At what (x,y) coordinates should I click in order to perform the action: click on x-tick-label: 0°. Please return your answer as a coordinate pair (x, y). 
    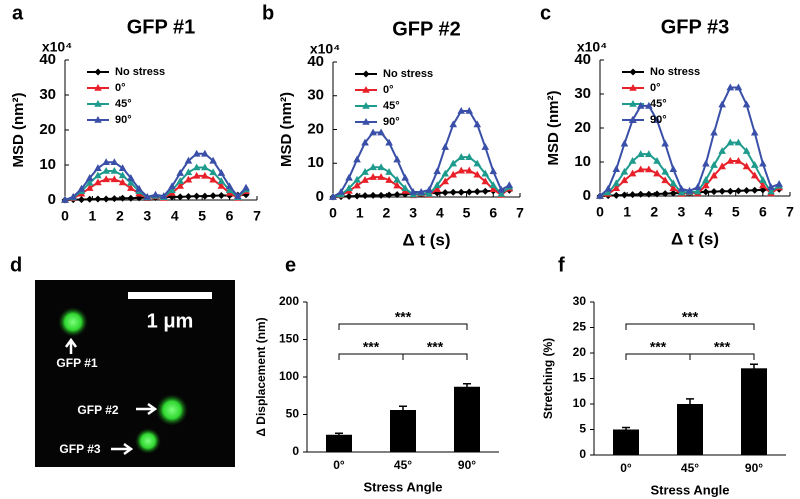
    Looking at the image, I should click on (339, 465).